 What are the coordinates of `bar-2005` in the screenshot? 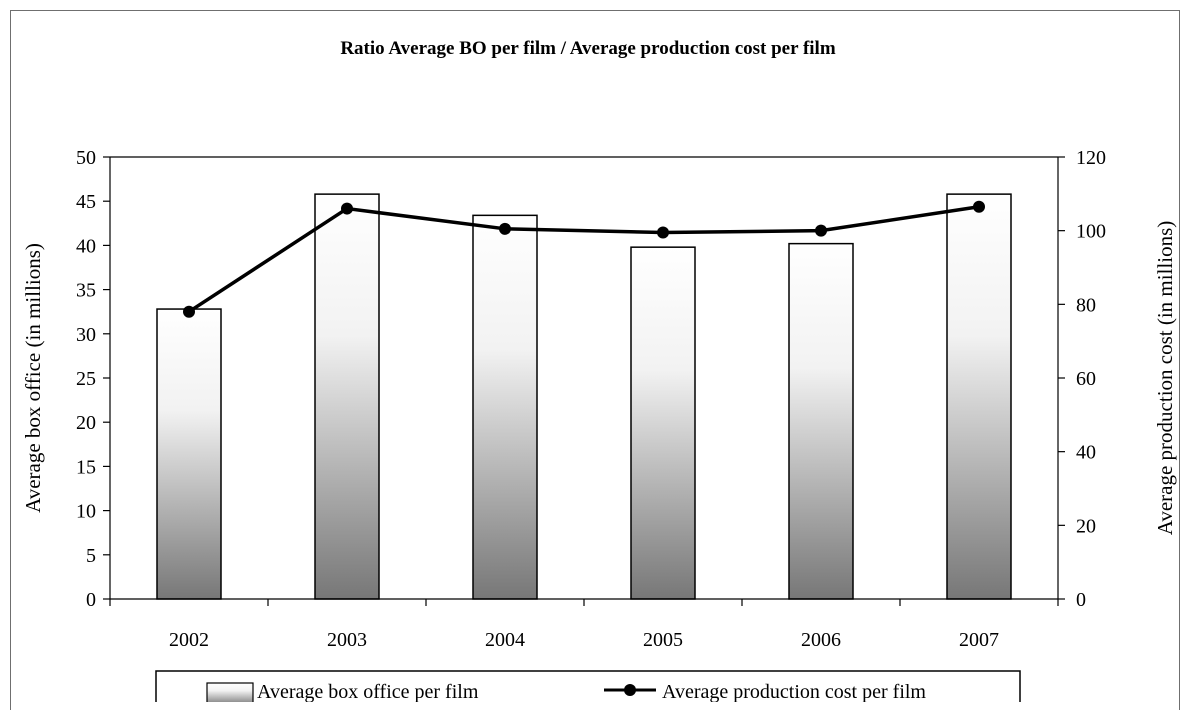 It's located at (663, 423).